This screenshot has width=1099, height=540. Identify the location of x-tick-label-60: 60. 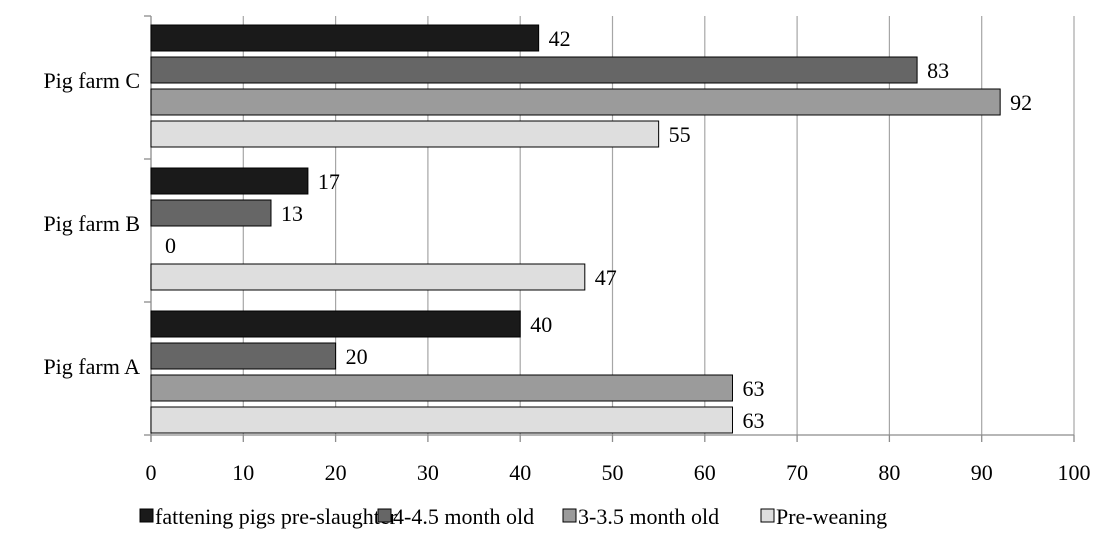
(705, 472).